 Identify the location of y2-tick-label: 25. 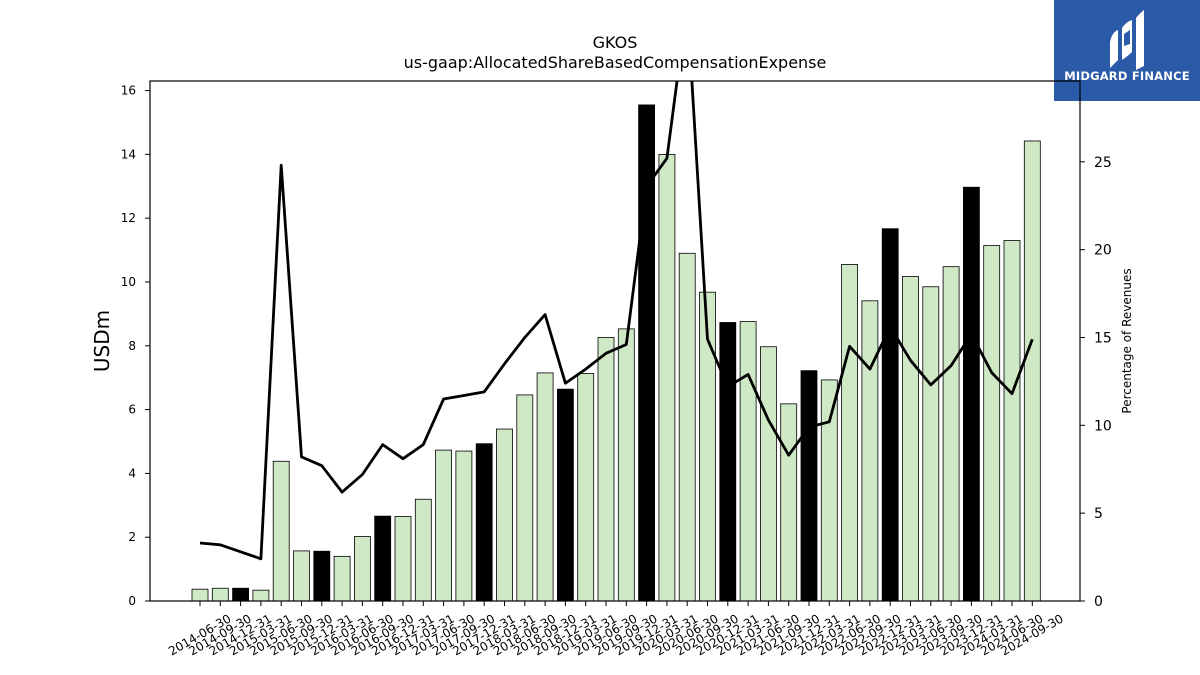
(1103, 163).